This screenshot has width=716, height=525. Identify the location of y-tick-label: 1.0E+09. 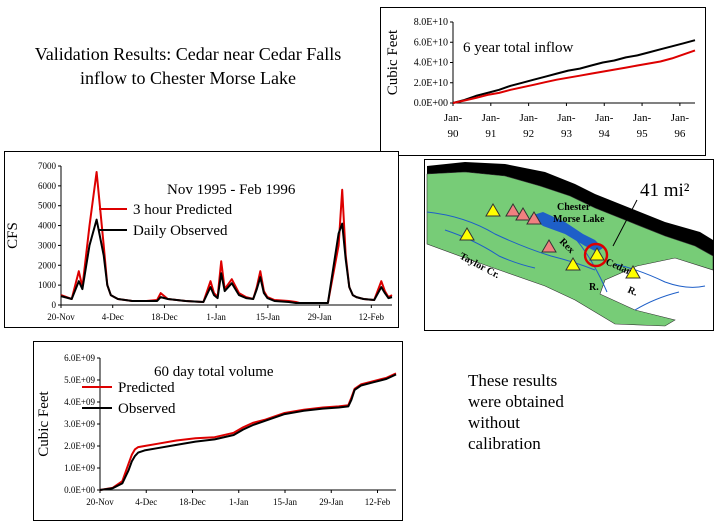
(79, 468).